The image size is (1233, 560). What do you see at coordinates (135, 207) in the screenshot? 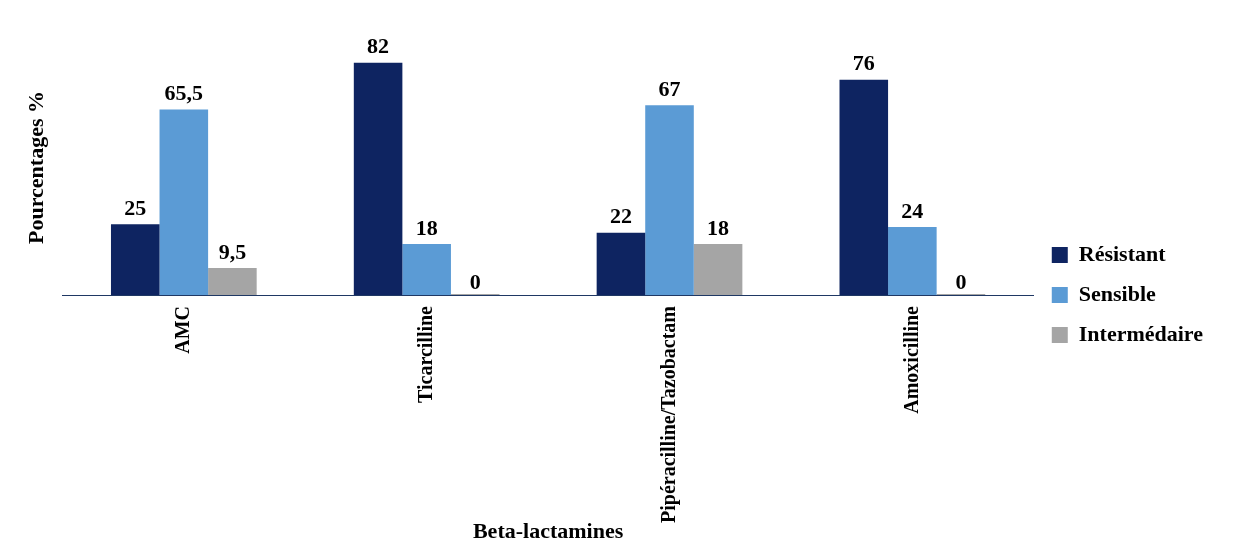
I see `data-label: 25` at bounding box center [135, 207].